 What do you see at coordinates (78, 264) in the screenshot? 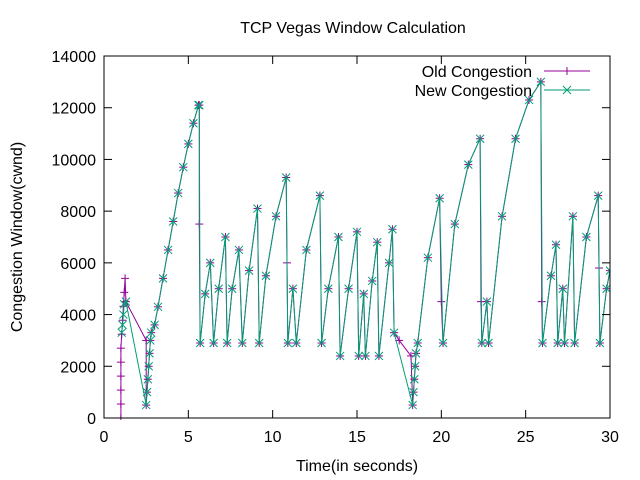
I see `y-tick-label: 6000` at bounding box center [78, 264].